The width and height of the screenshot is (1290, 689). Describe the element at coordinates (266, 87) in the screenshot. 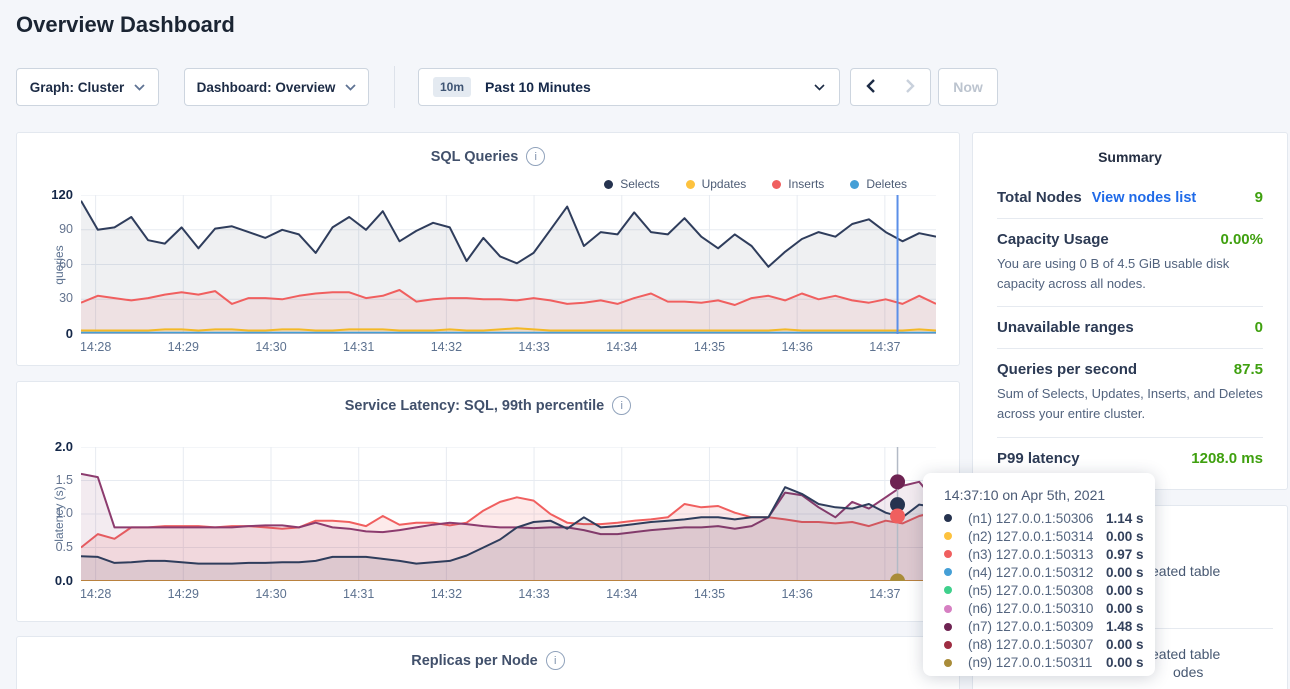

I see `dashboard-dropdown-label: Dashboard: Overview` at that location.